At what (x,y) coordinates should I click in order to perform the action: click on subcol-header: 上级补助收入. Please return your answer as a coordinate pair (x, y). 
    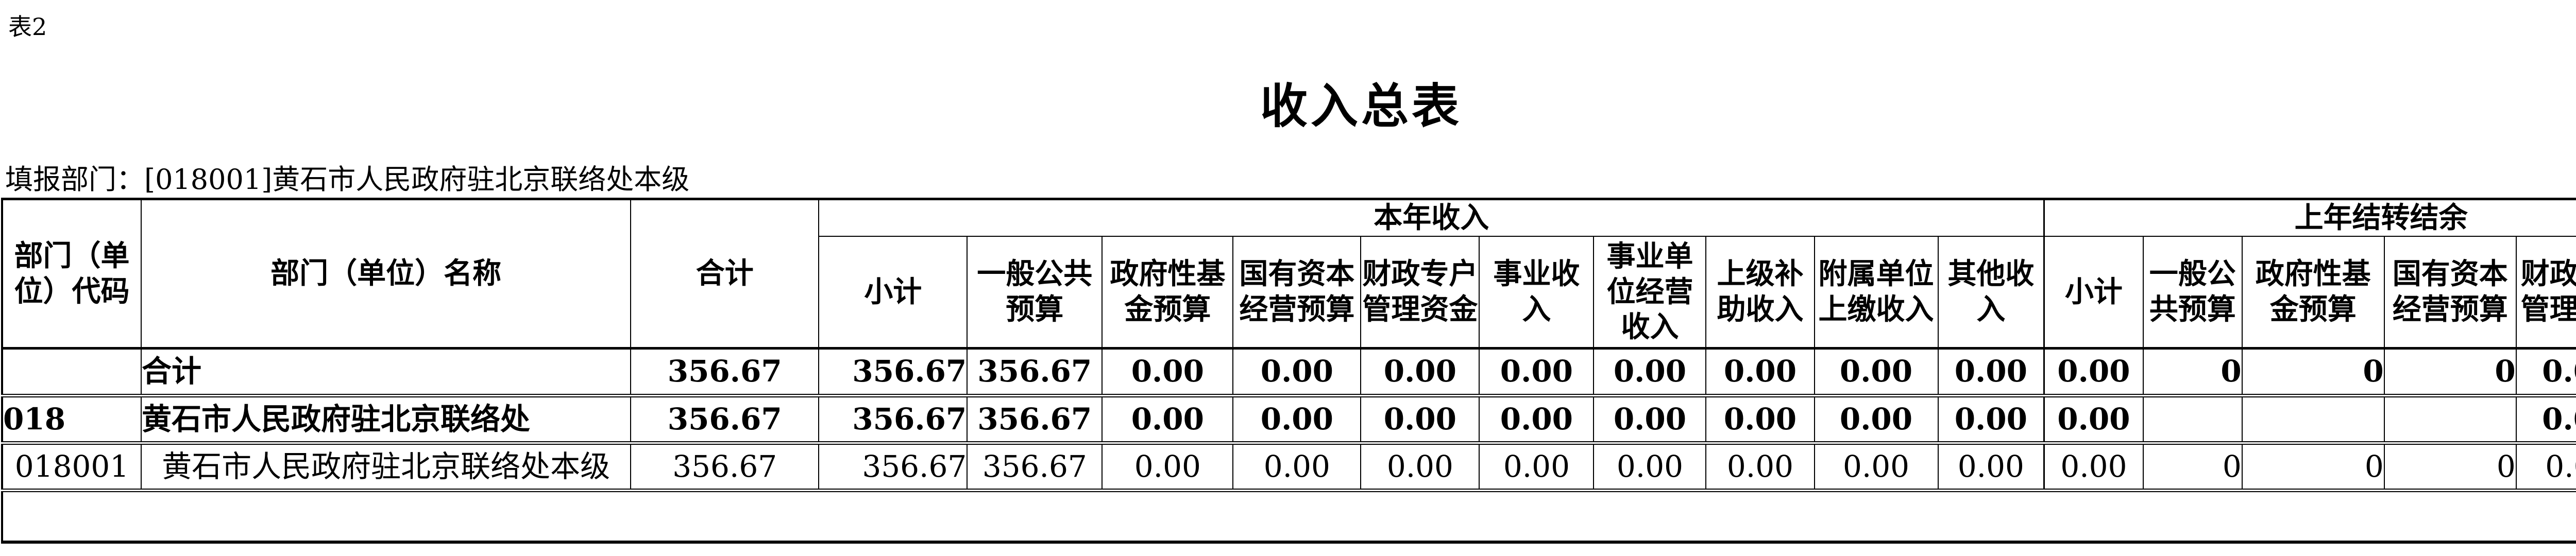
    Looking at the image, I should click on (1760, 292).